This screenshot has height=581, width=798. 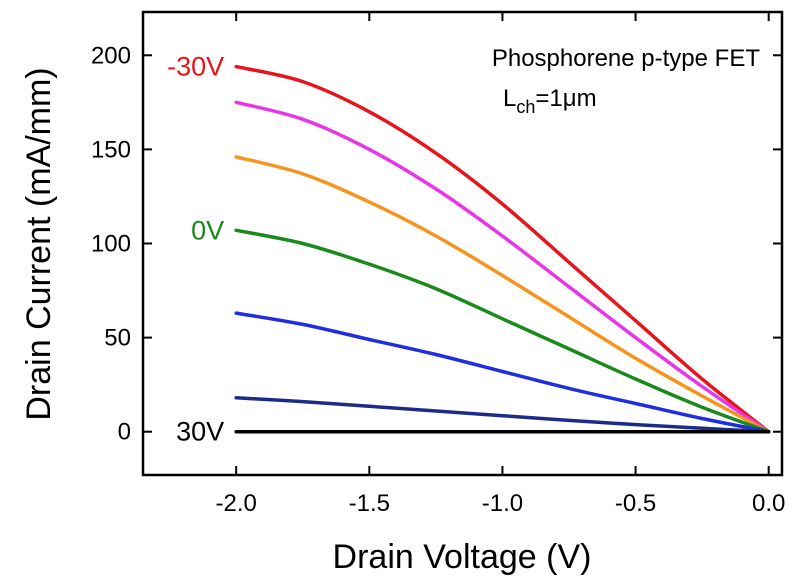 I want to click on x-tick-label: -1.0, so click(x=502, y=503).